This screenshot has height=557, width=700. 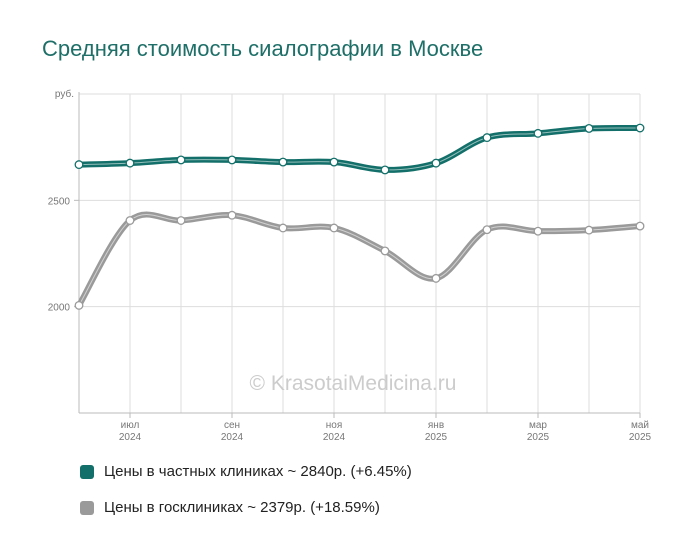 What do you see at coordinates (232, 425) in the screenshot?
I see `x-tick-label-month: сен` at bounding box center [232, 425].